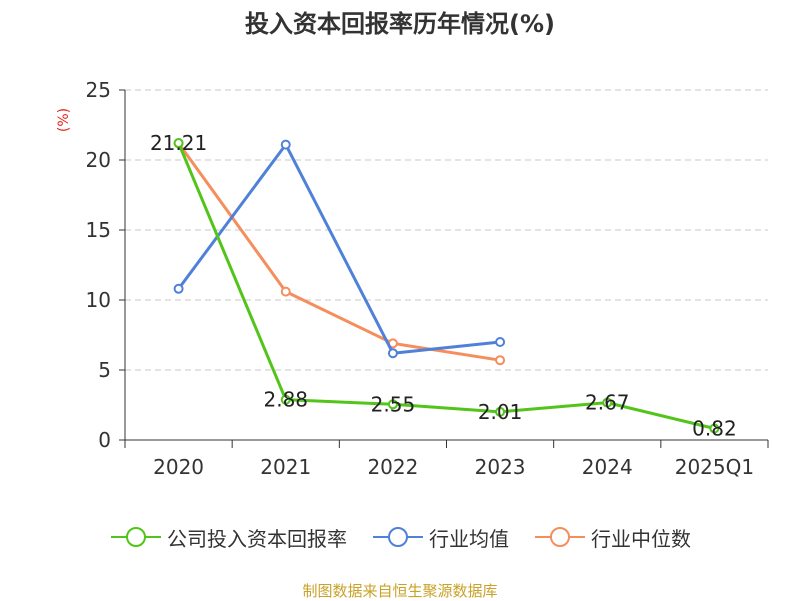 This screenshot has height=601, width=800. I want to click on data-label: 21.21, so click(178, 143).